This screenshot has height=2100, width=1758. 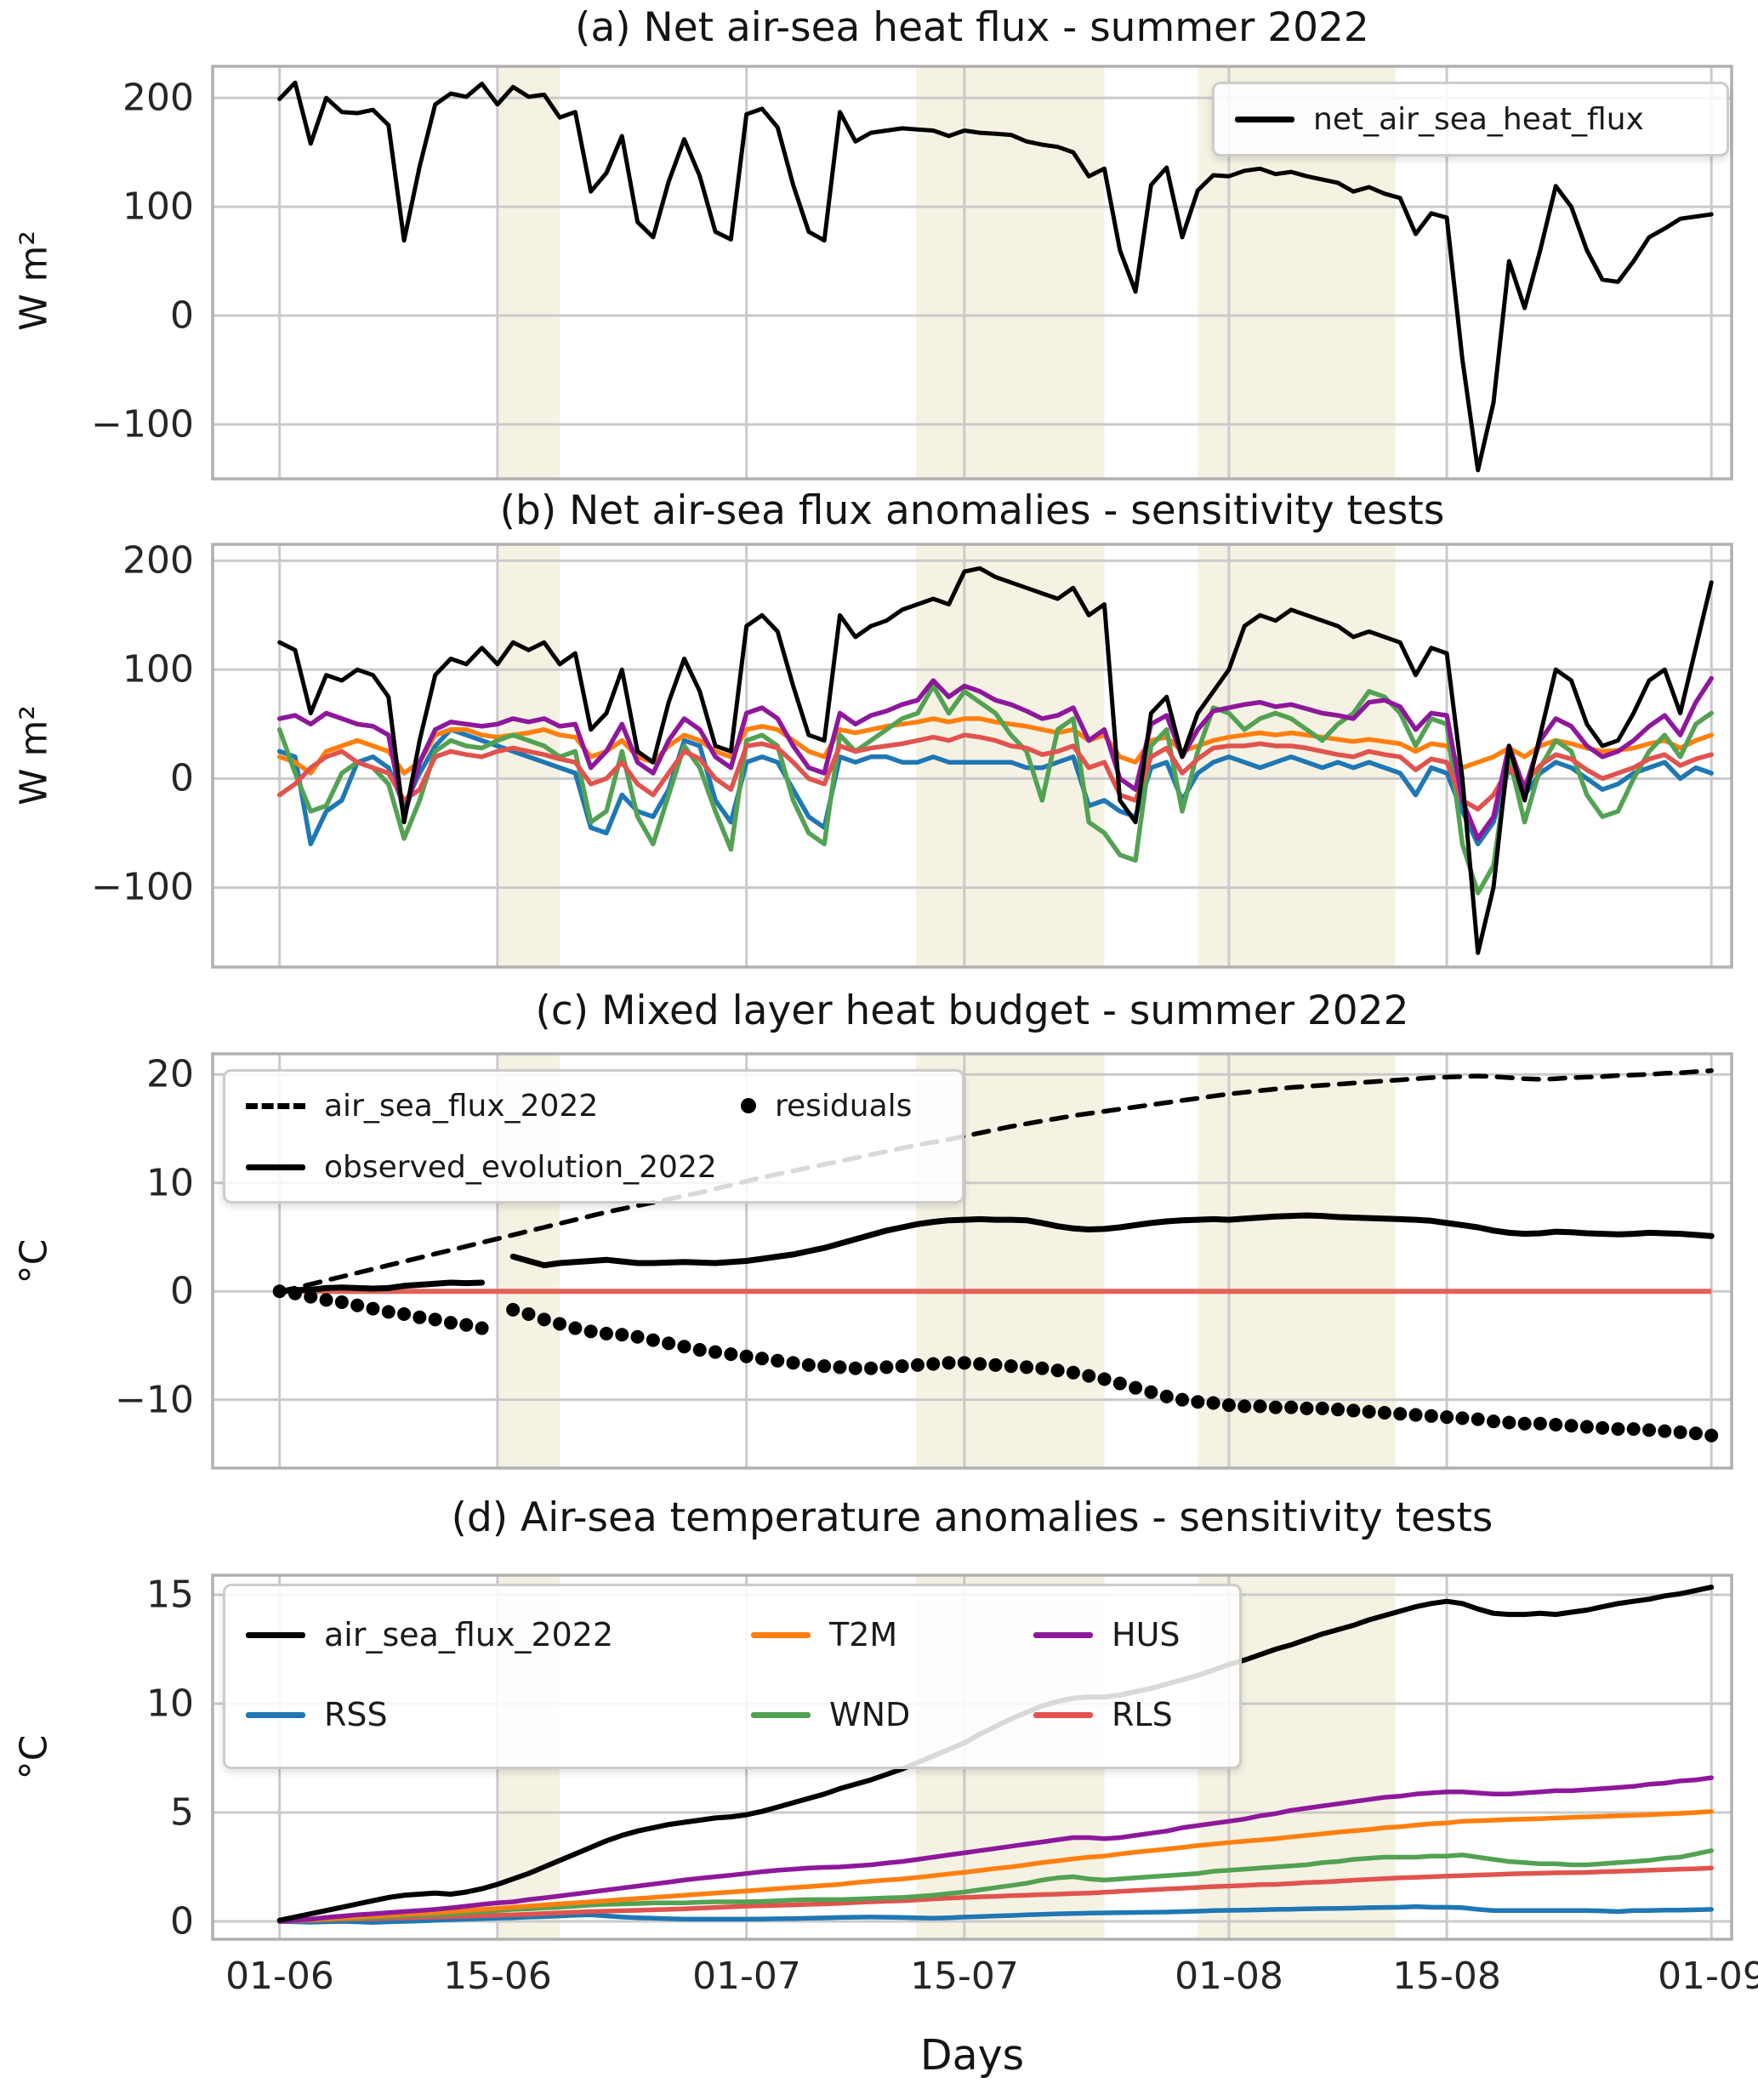 What do you see at coordinates (356, 1714) in the screenshot?
I see `legend-label: RSS` at bounding box center [356, 1714].